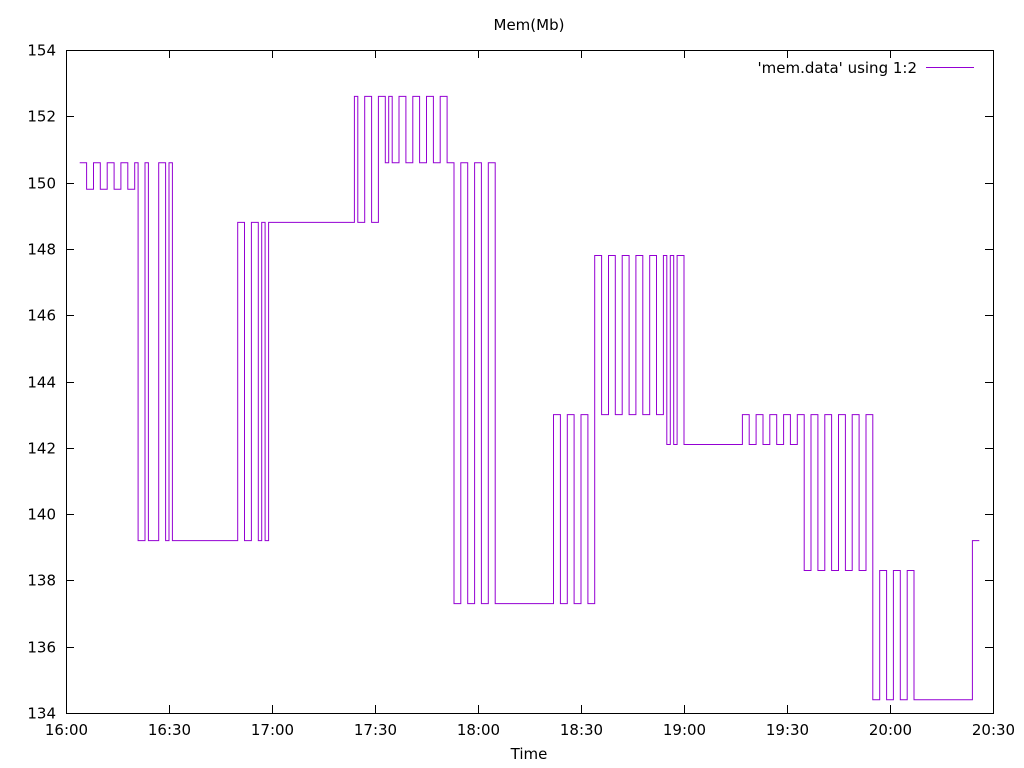 The image size is (1024, 768). Describe the element at coordinates (529, 754) in the screenshot. I see `x-axis-label: Time` at that location.